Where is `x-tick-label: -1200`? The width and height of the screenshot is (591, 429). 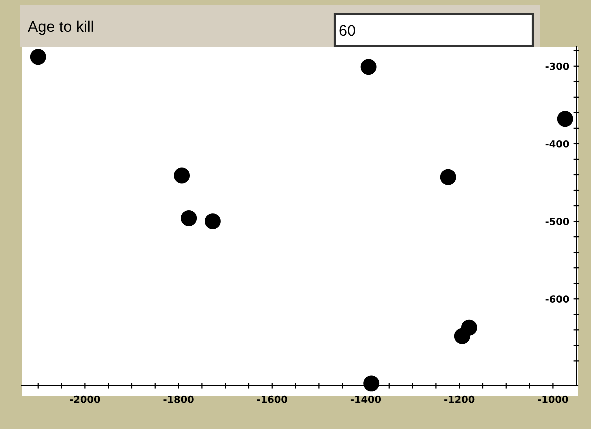 x-tick-label: -1200 is located at coordinates (459, 400).